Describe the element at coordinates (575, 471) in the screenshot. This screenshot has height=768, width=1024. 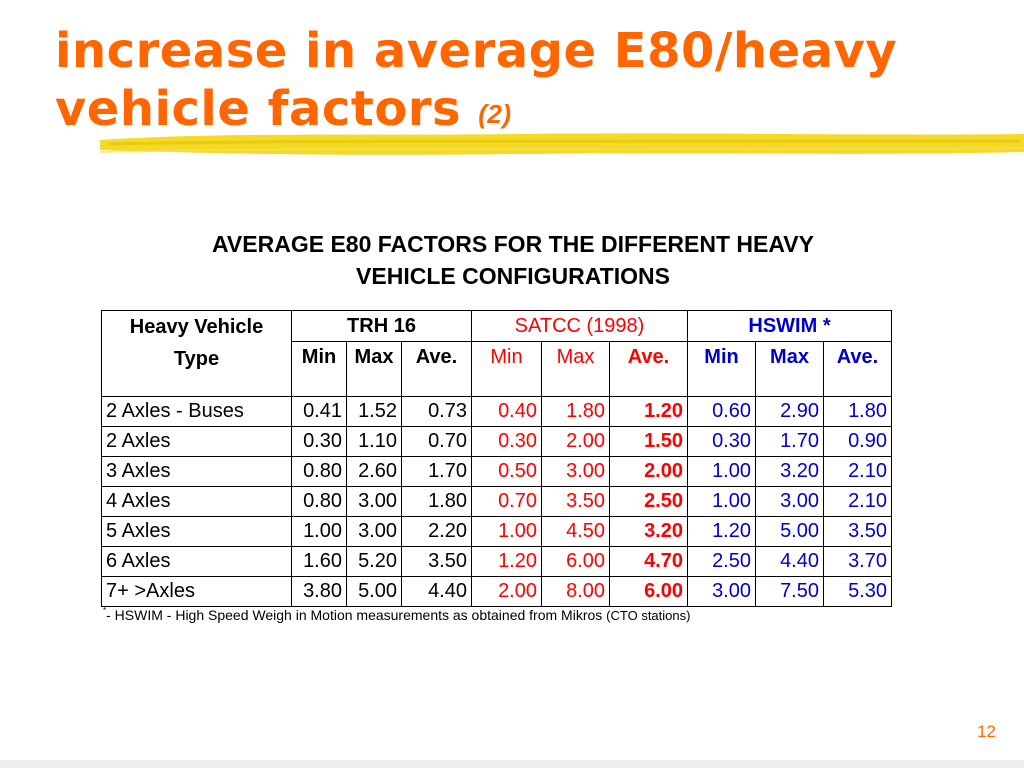
I see `cell-satcc-max: 3.00` at that location.